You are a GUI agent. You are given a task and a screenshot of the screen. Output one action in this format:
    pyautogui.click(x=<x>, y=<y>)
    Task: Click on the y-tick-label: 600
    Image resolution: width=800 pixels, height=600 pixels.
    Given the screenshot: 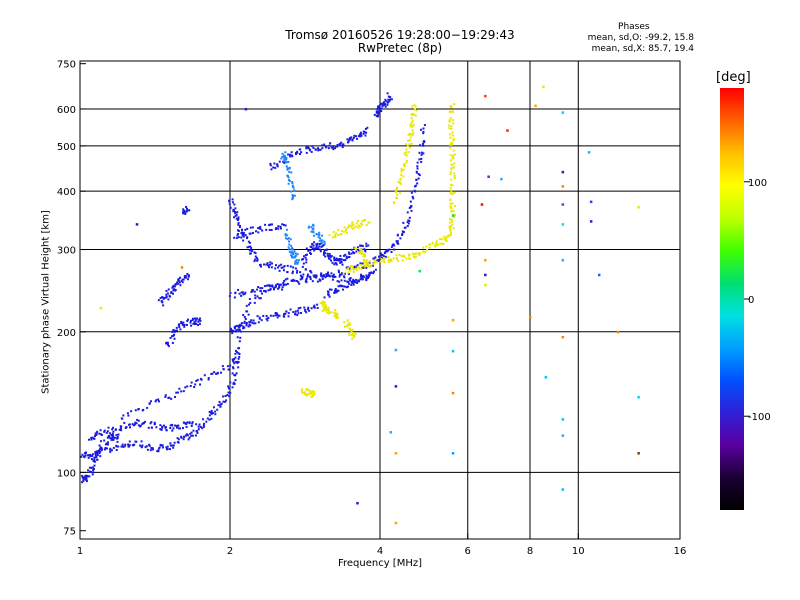 What is the action you would take?
    pyautogui.click(x=66, y=110)
    